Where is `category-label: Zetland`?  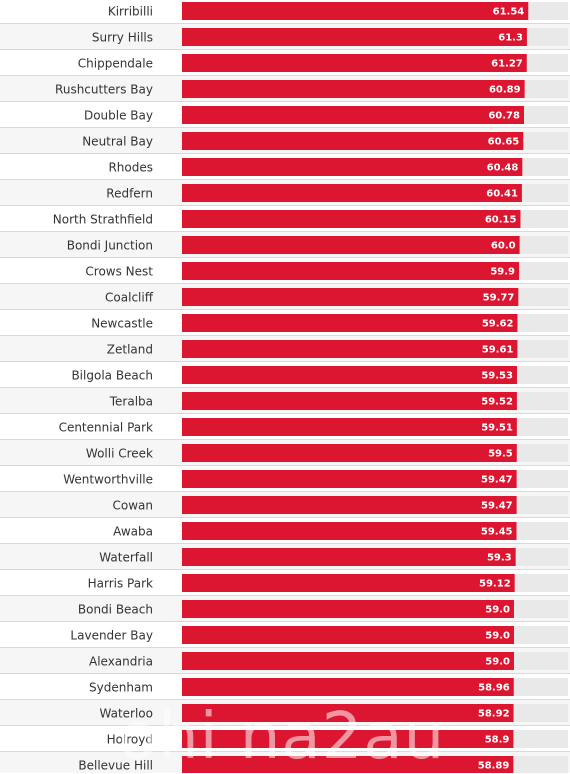
category-label: Zetland is located at coordinates (130, 350).